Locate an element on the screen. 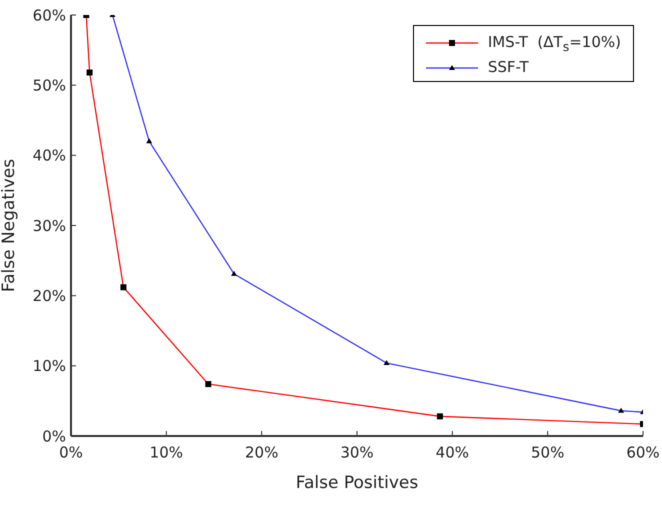 Image resolution: width=662 pixels, height=516 pixels. x-axis-title: False Positives is located at coordinates (357, 483).